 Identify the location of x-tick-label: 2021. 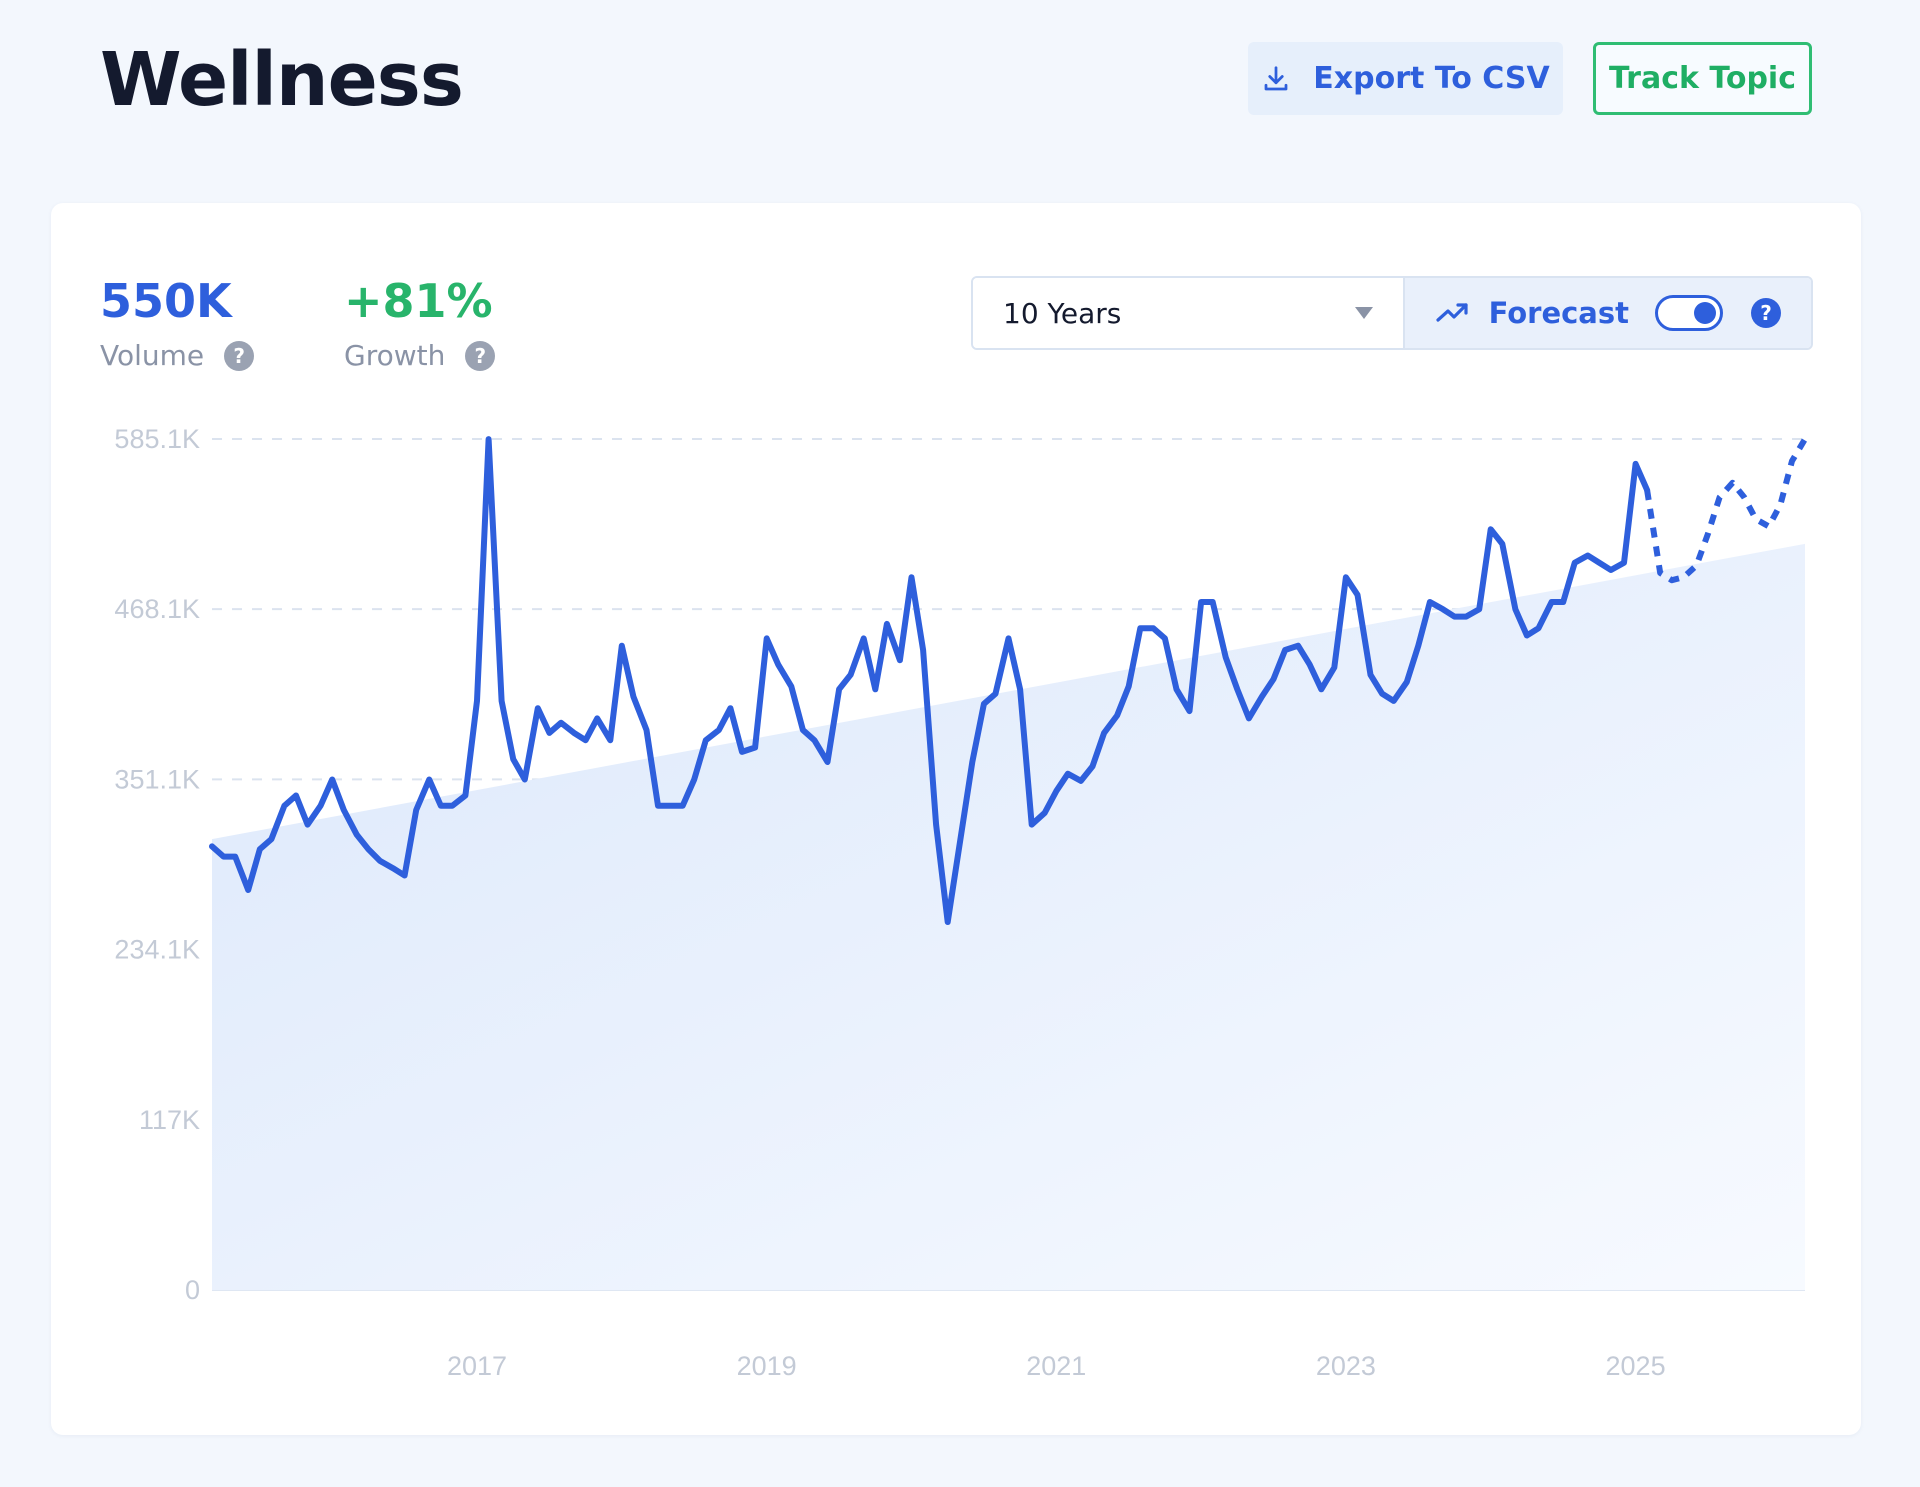
(1056, 1366).